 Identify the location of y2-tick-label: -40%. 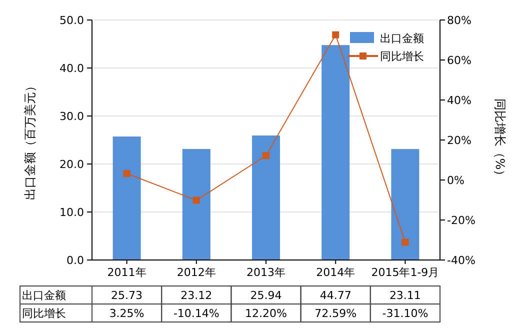
(461, 260).